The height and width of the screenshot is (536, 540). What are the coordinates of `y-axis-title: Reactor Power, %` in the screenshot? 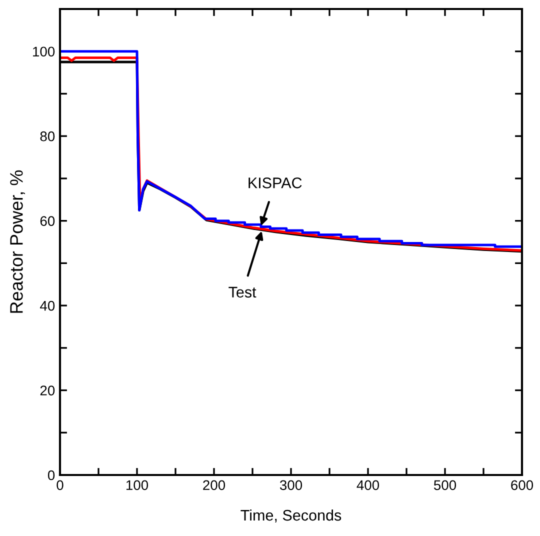 It's located at (17, 241).